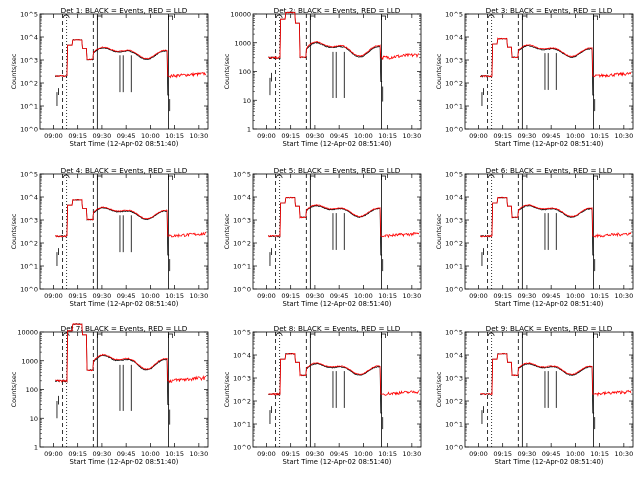 The width and height of the screenshot is (640, 480). I want to click on y-tick-label: 10, so click(34, 419).